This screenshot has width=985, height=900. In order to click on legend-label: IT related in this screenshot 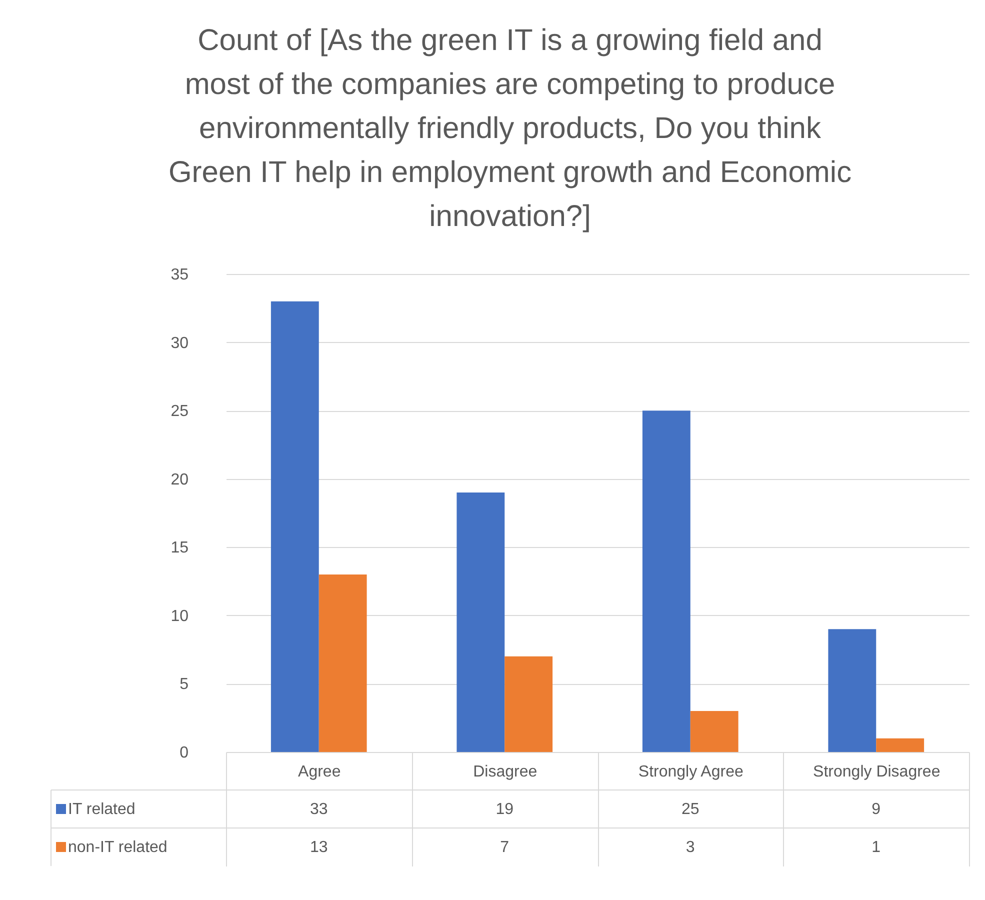, I will do `click(102, 809)`.